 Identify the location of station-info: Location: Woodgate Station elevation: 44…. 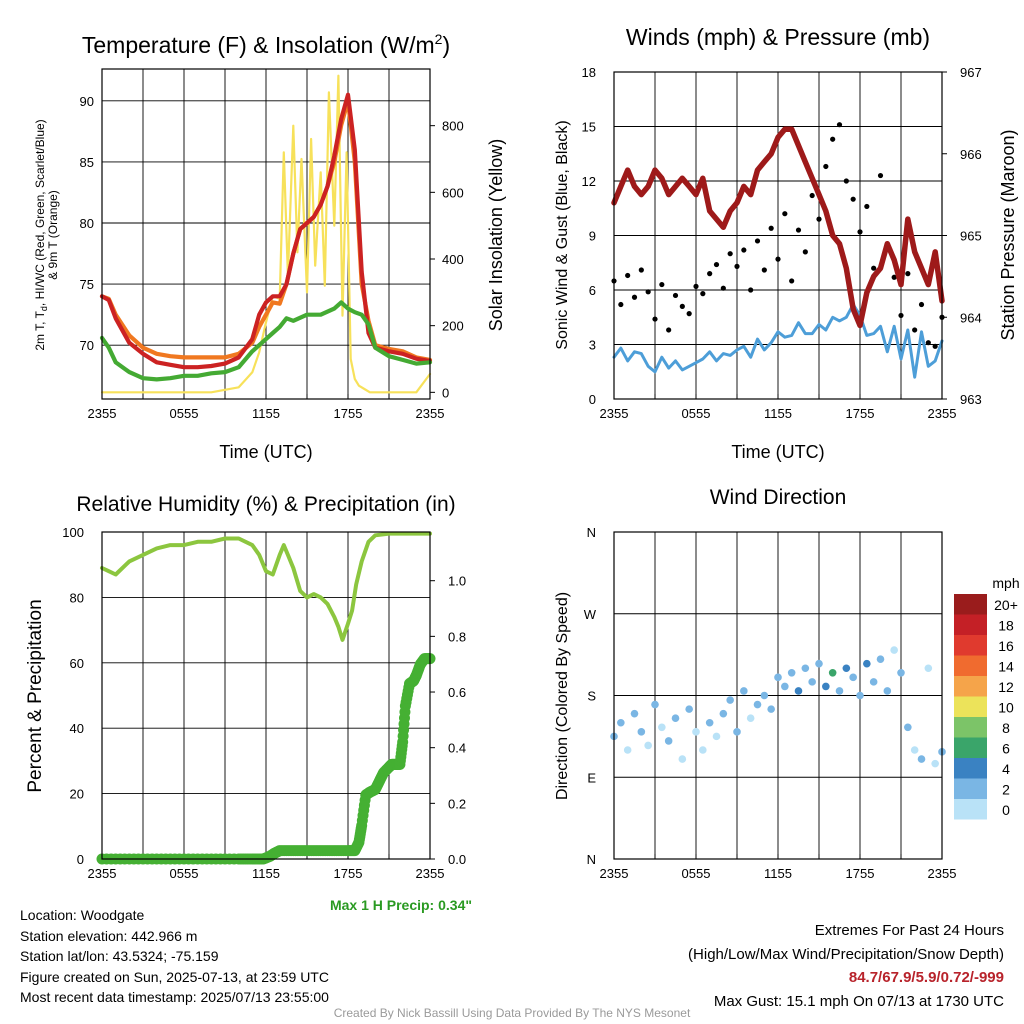
(174, 956).